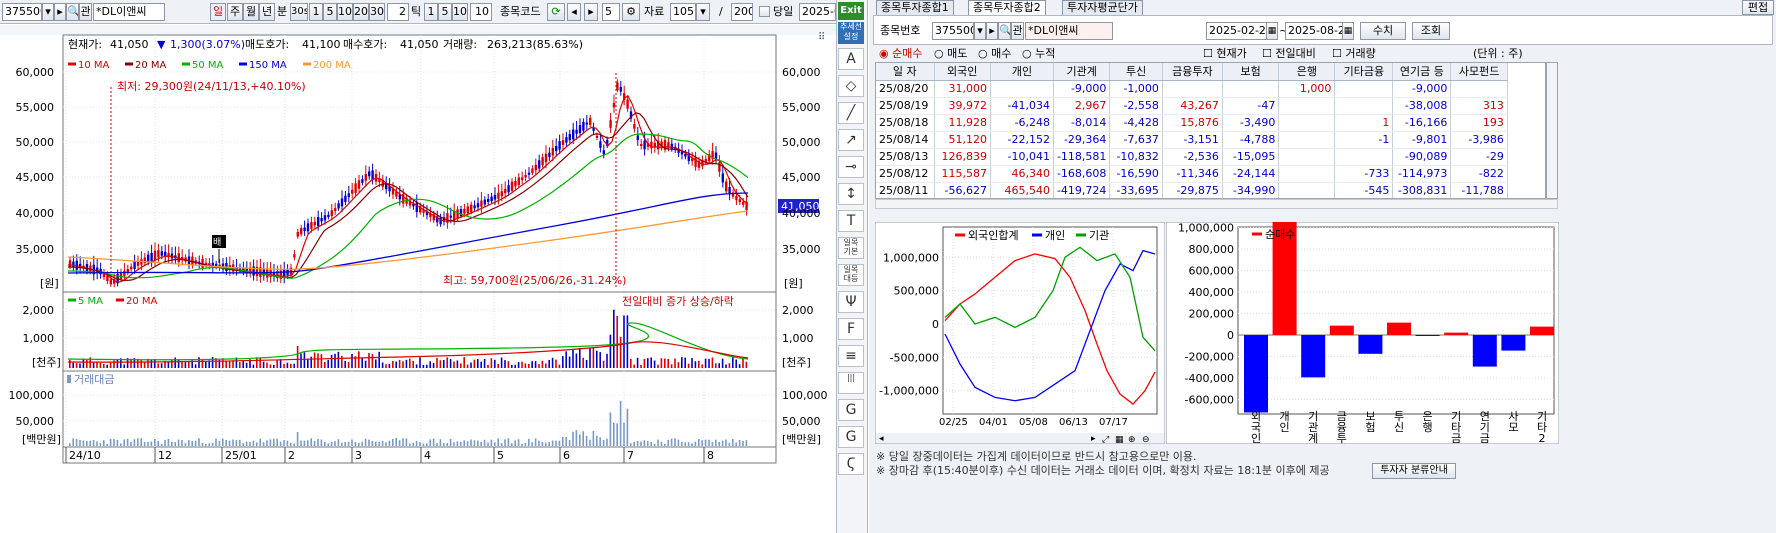 Image resolution: width=1776 pixels, height=533 pixels. Describe the element at coordinates (460, 12) in the screenshot. I see `tick-10: 10` at that location.